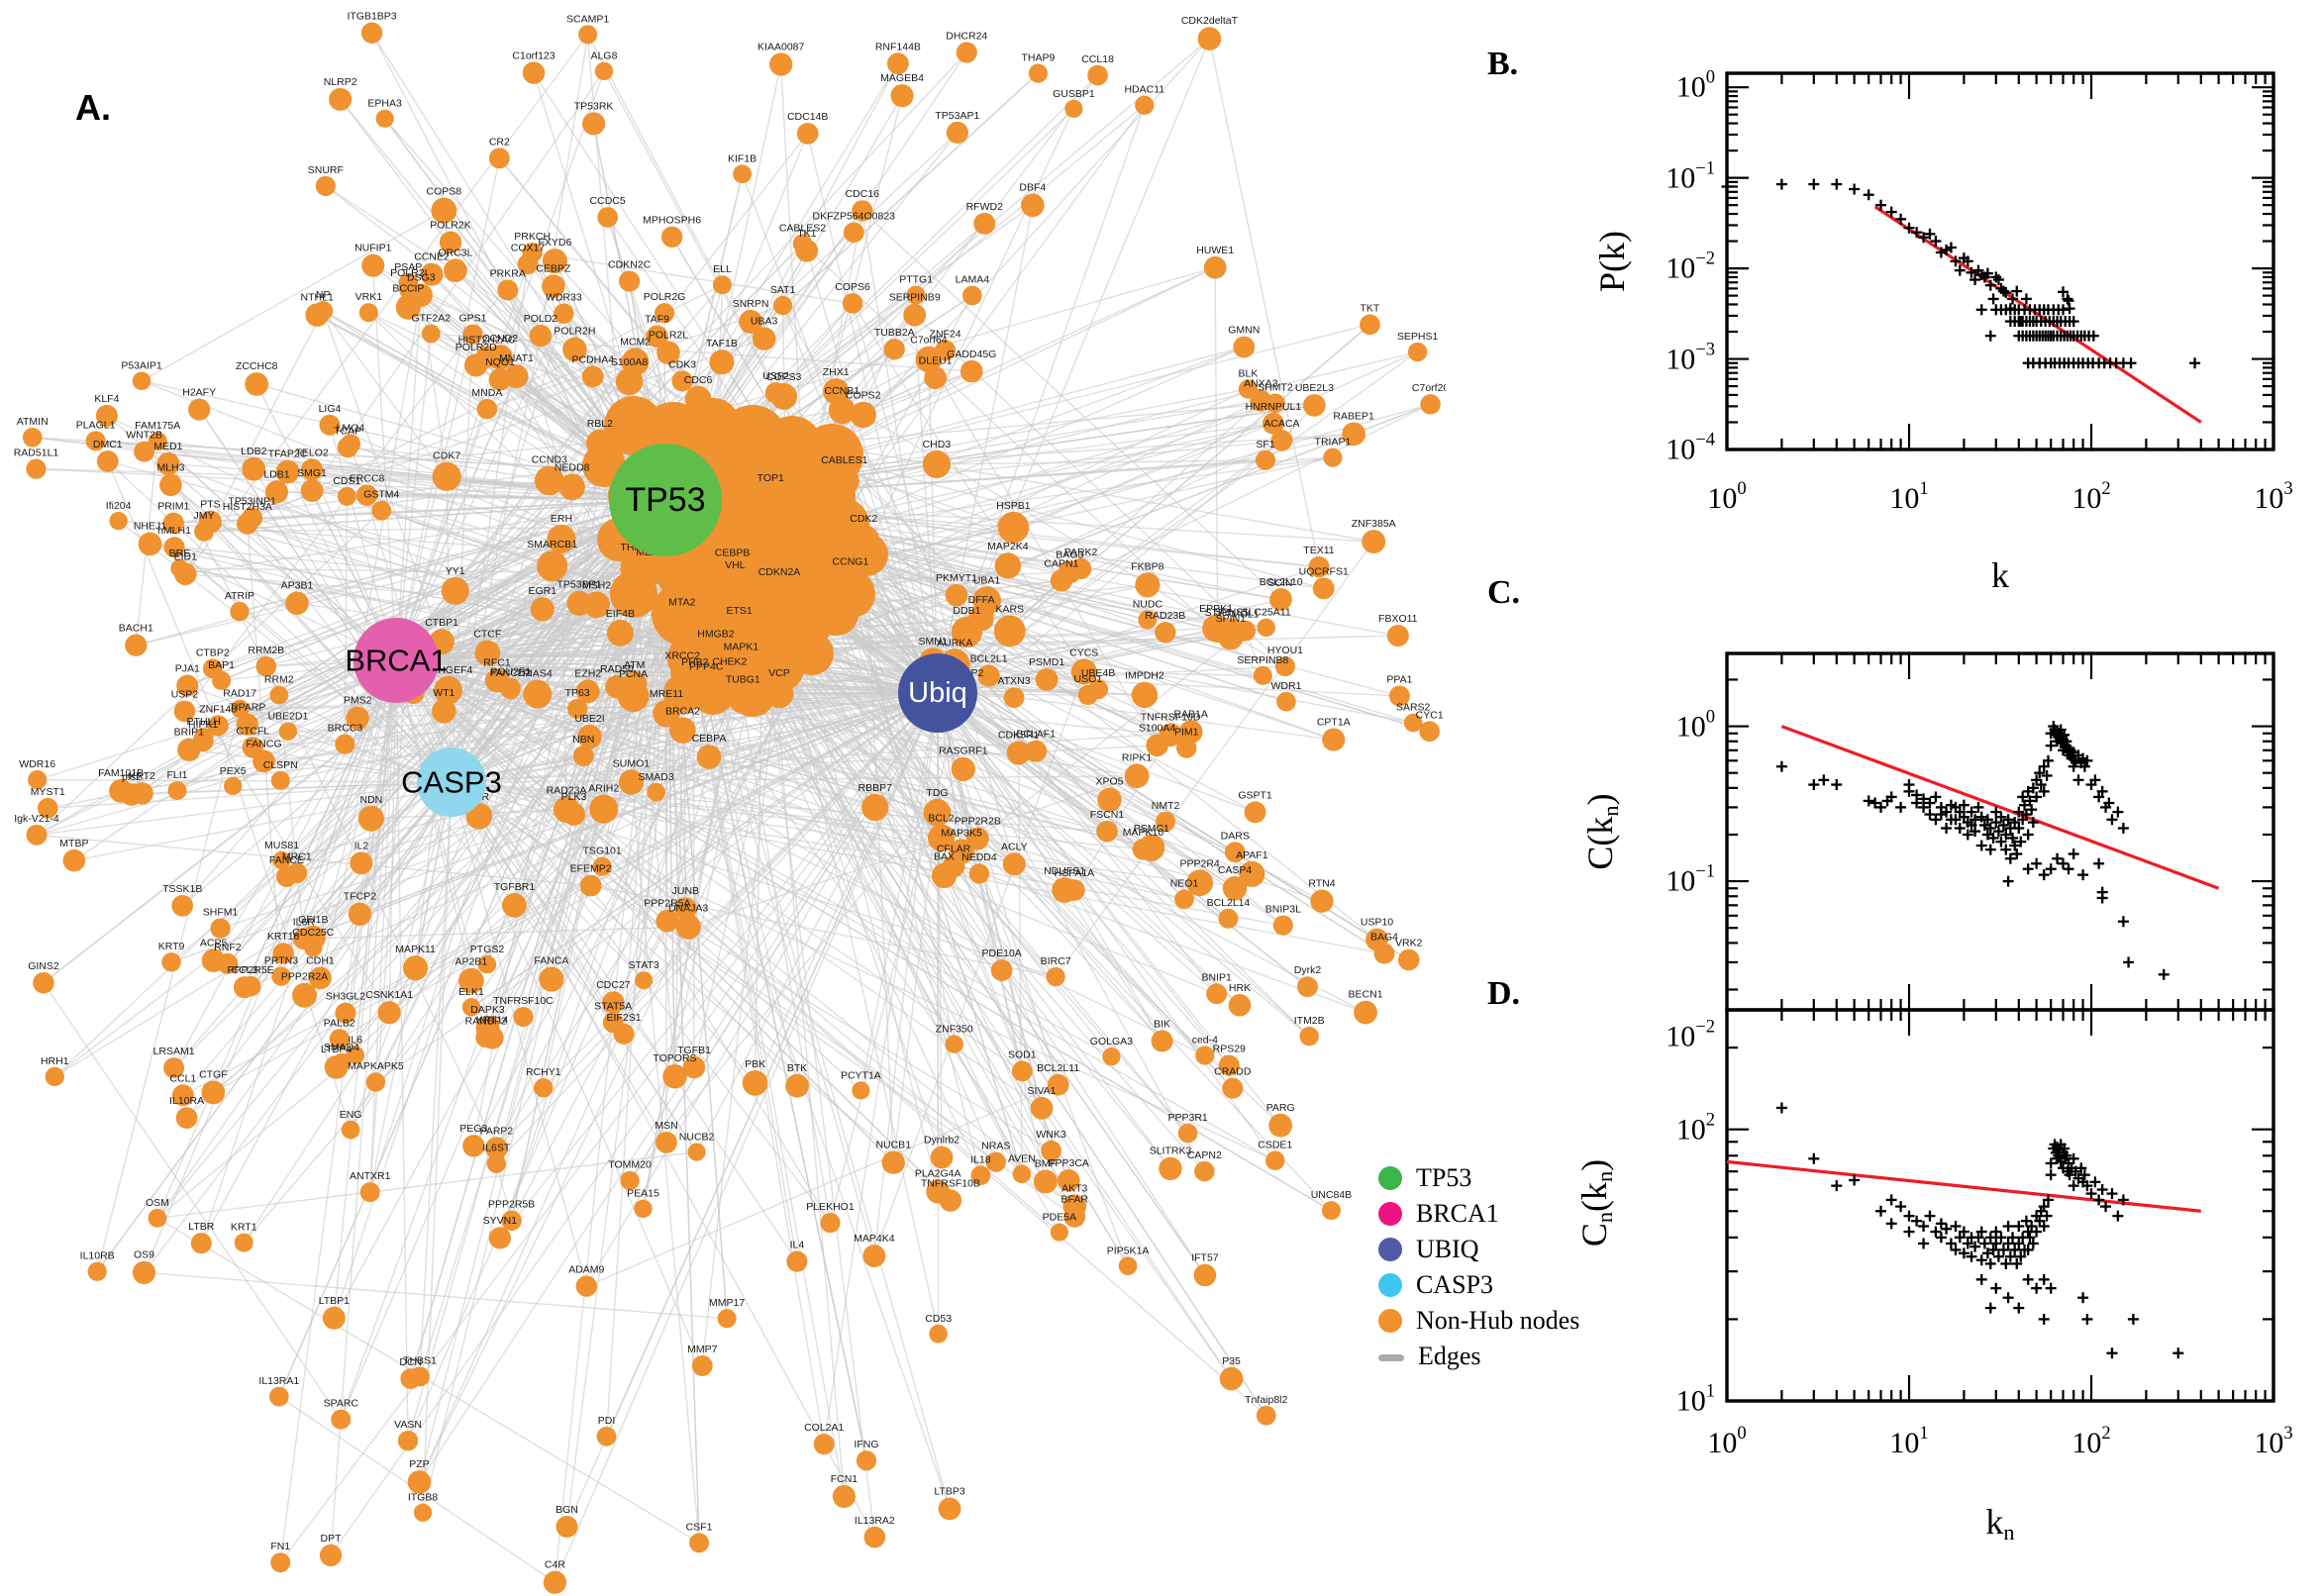 This screenshot has height=1596, width=2323. I want to click on node-label: RRM2B, so click(266, 650).